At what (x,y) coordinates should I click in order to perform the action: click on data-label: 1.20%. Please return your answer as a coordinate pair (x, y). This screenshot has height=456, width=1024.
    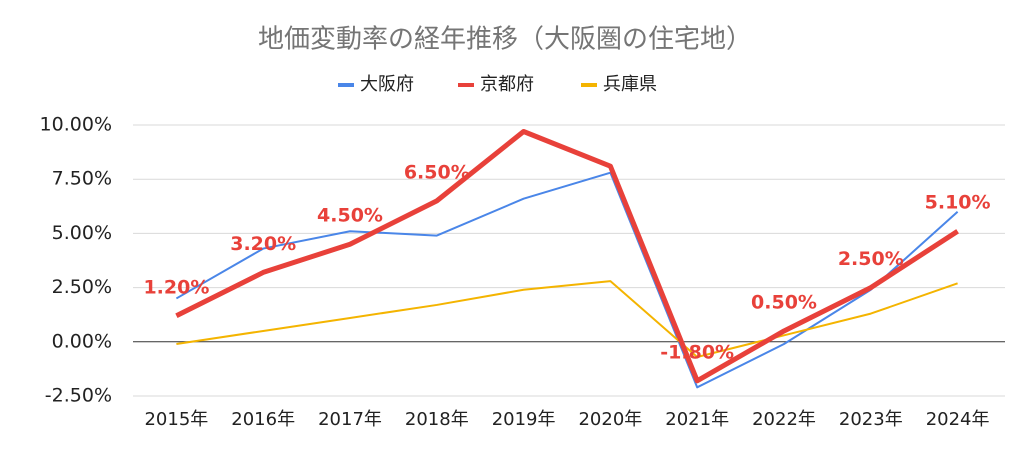
    Looking at the image, I should click on (176, 287).